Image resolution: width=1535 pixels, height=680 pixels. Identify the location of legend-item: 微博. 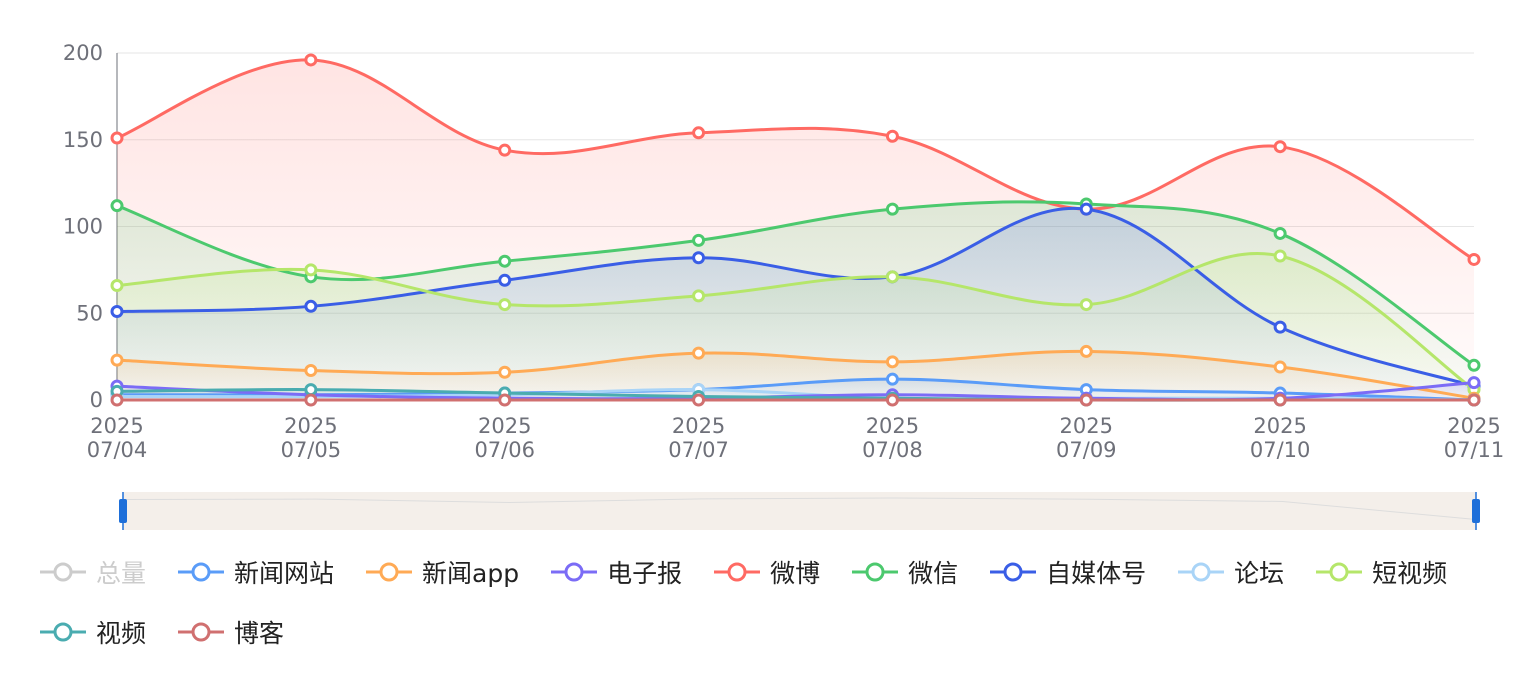
(766, 572).